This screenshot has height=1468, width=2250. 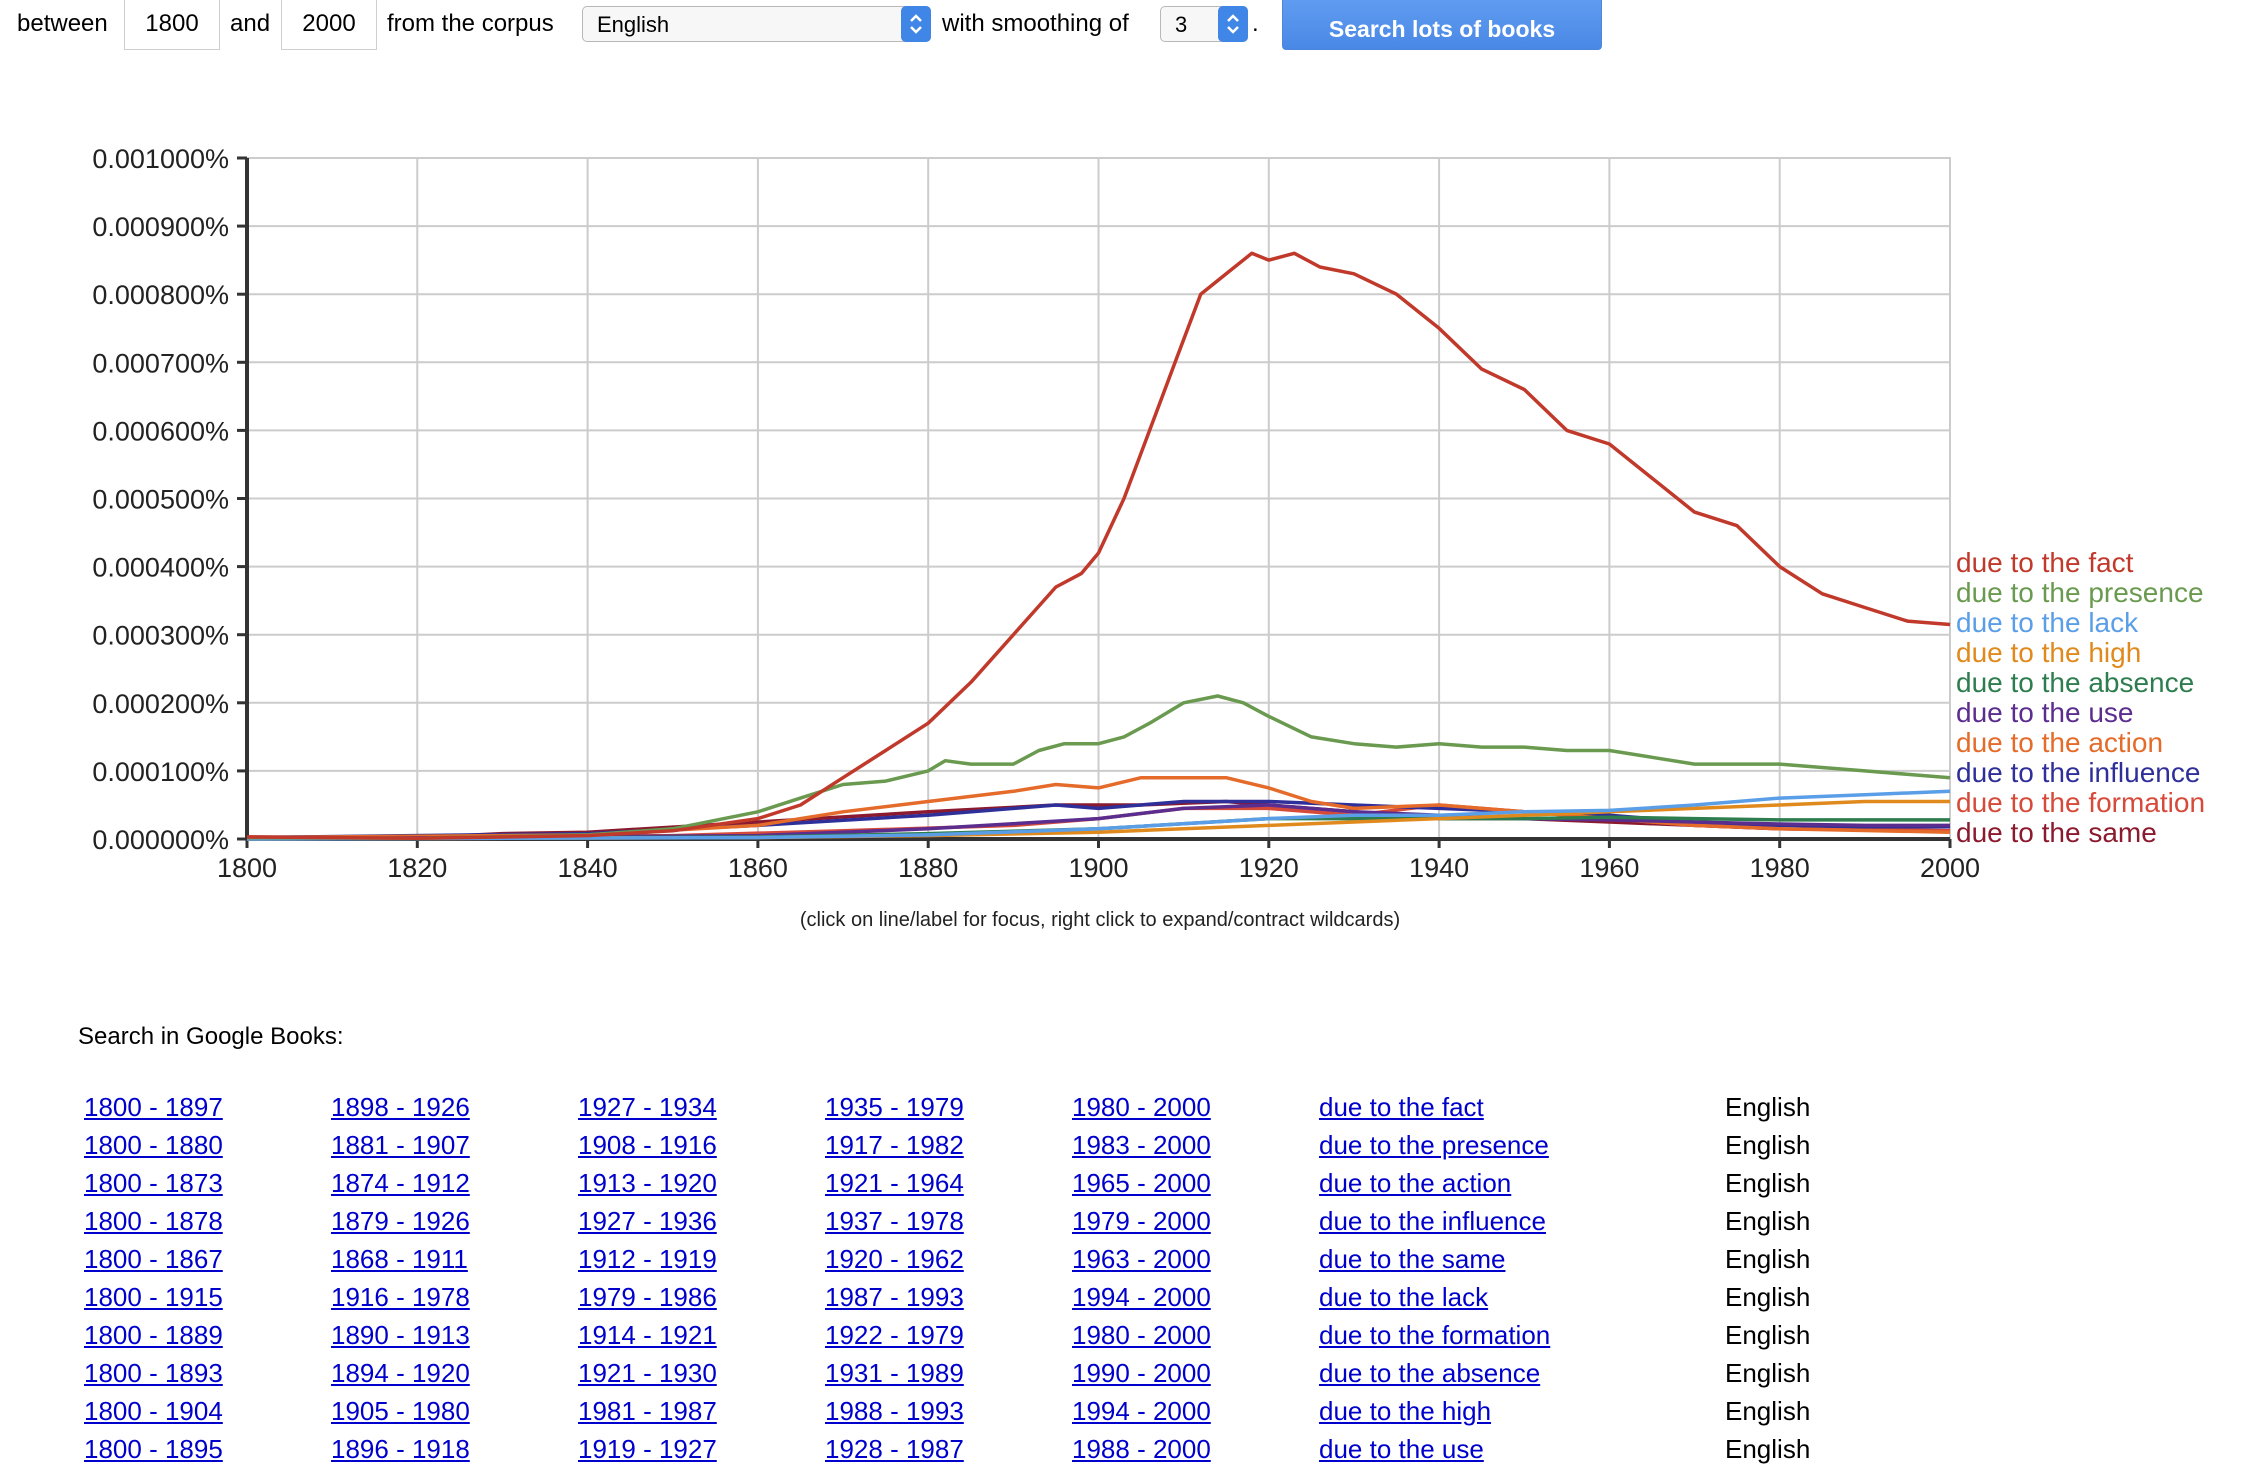 What do you see at coordinates (153, 1297) in the screenshot?
I see `year-range-link: 1800 - 1915` at bounding box center [153, 1297].